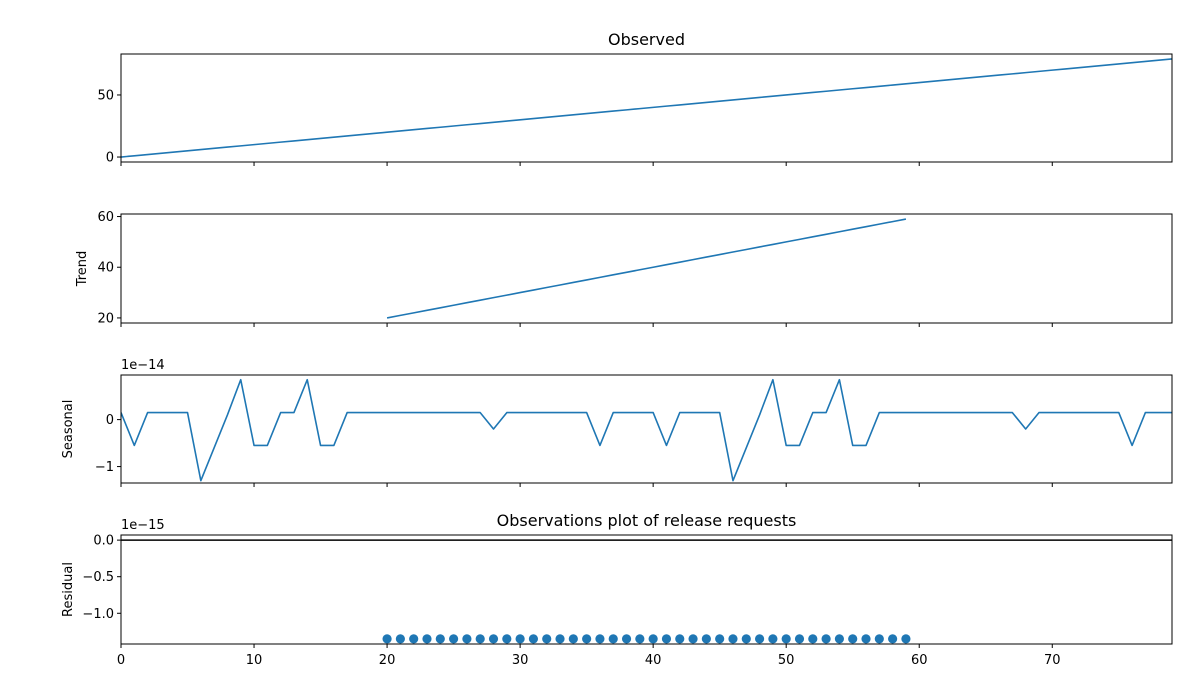  I want to click on trend-series-line, so click(646, 268).